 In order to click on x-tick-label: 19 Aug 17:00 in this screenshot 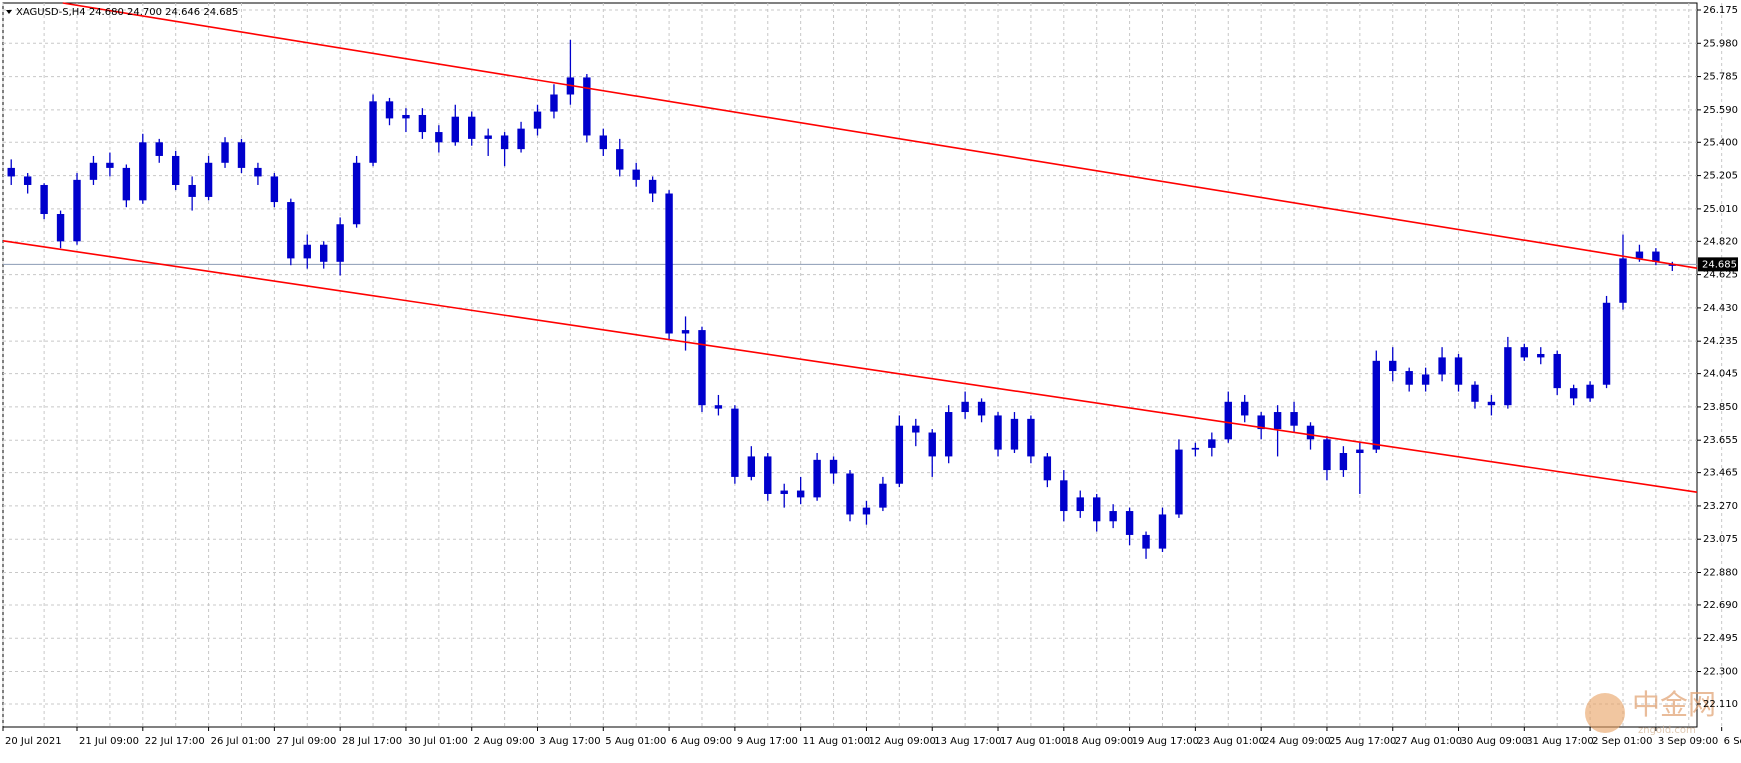, I will do `click(1165, 741)`.